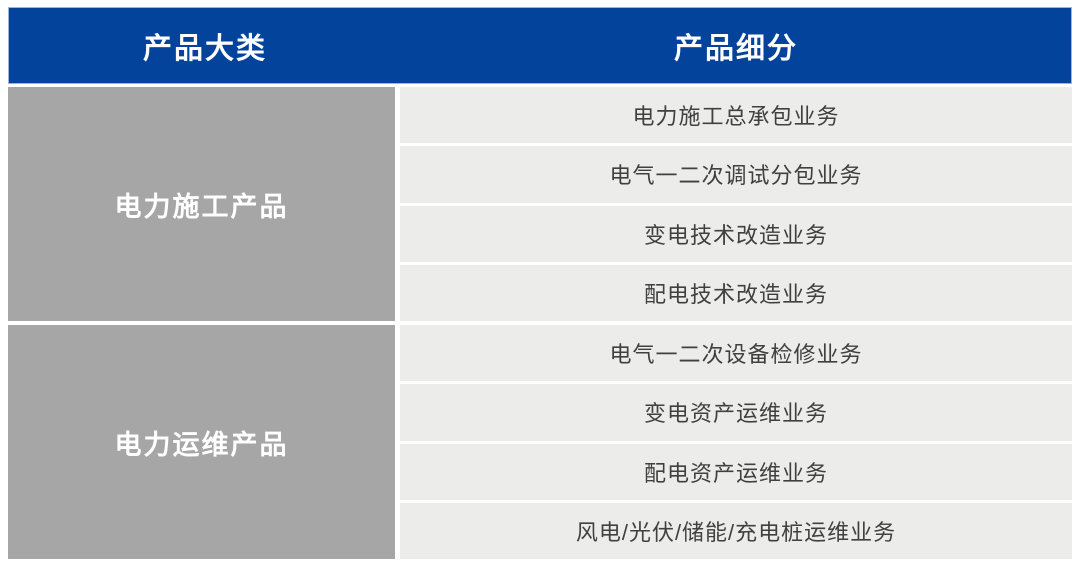 This screenshot has width=1080, height=567. Describe the element at coordinates (736, 115) in the screenshot. I see `table-row: 电力施工总承包业务` at that location.